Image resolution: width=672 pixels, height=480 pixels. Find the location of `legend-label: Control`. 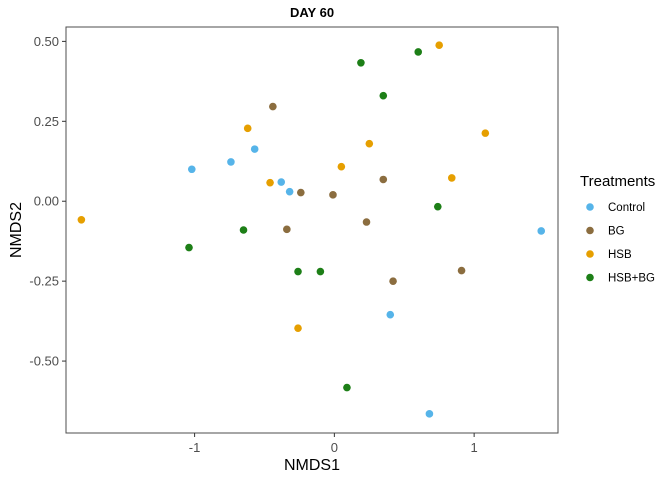

legend-label: Control is located at coordinates (626, 208).